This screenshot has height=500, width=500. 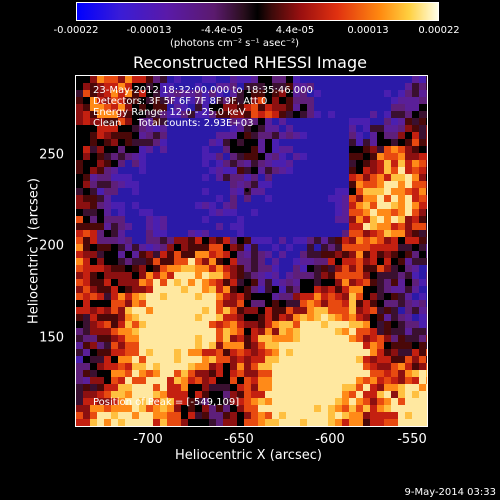 What do you see at coordinates (166, 402) in the screenshot?
I see `peak-position: Position of Peak = [-549,109]` at bounding box center [166, 402].